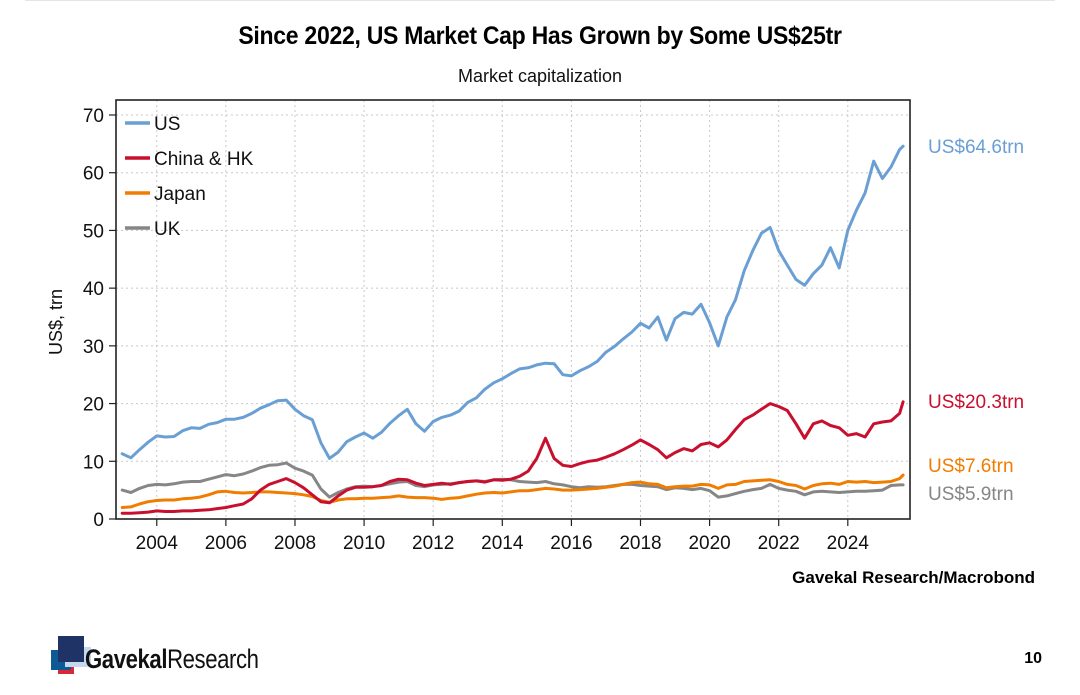 The width and height of the screenshot is (1080, 695). I want to click on end-value-label: US$20.3trn, so click(976, 402).